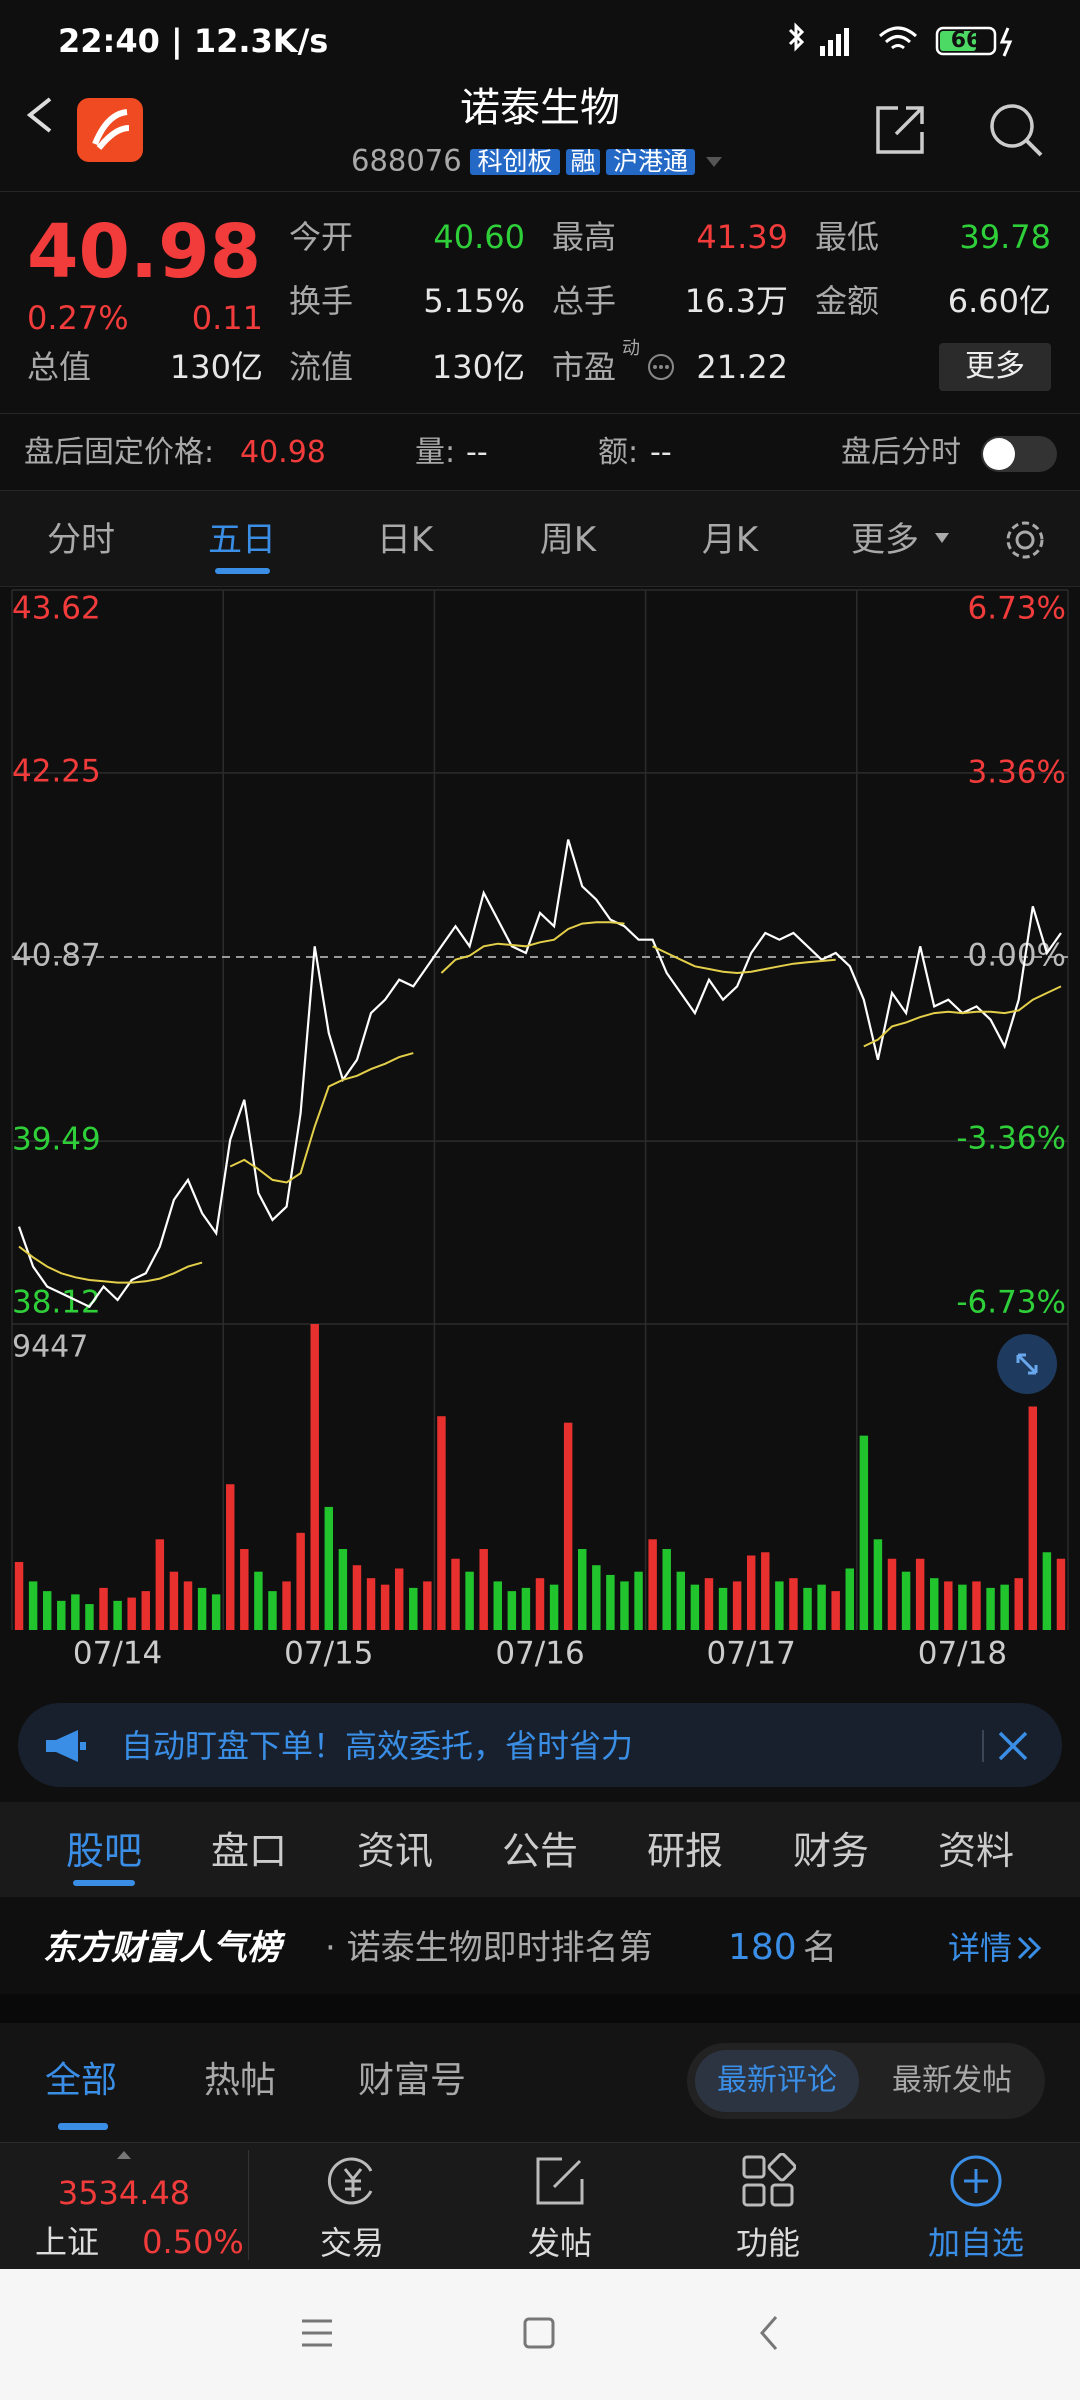 This screenshot has width=1080, height=2400. Describe the element at coordinates (976, 1851) in the screenshot. I see `section-tab: 资料` at that location.